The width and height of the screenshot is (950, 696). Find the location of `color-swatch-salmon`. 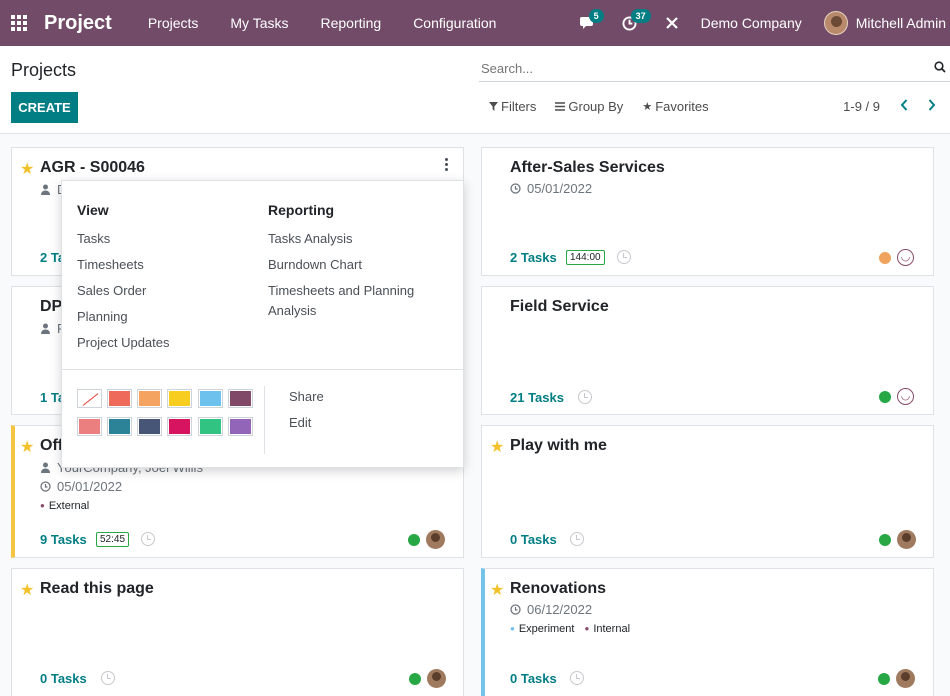

color-swatch-salmon is located at coordinates (89, 426).